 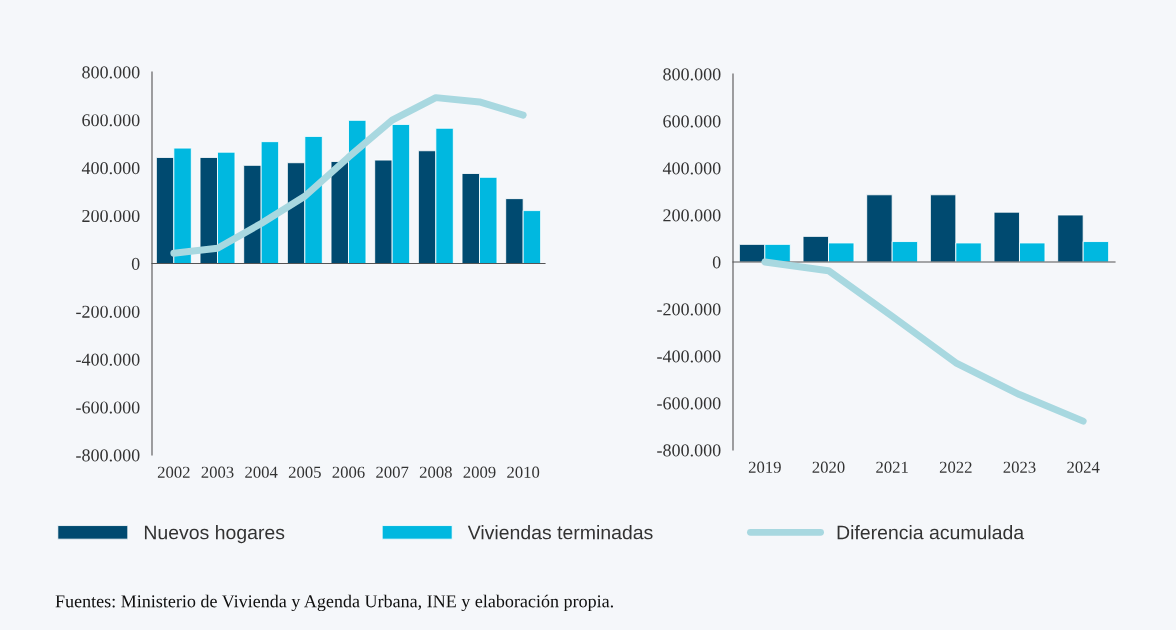 What do you see at coordinates (304, 472) in the screenshot?
I see `x-tick-label: 2005` at bounding box center [304, 472].